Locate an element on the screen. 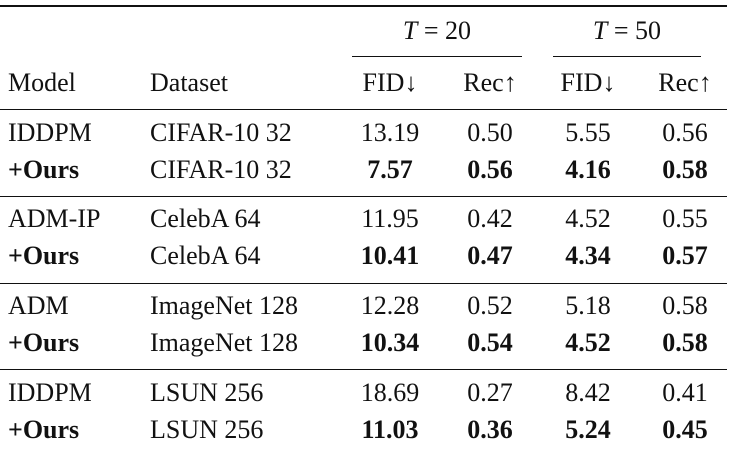  cell-model: ADM-IP is located at coordinates (54, 218).